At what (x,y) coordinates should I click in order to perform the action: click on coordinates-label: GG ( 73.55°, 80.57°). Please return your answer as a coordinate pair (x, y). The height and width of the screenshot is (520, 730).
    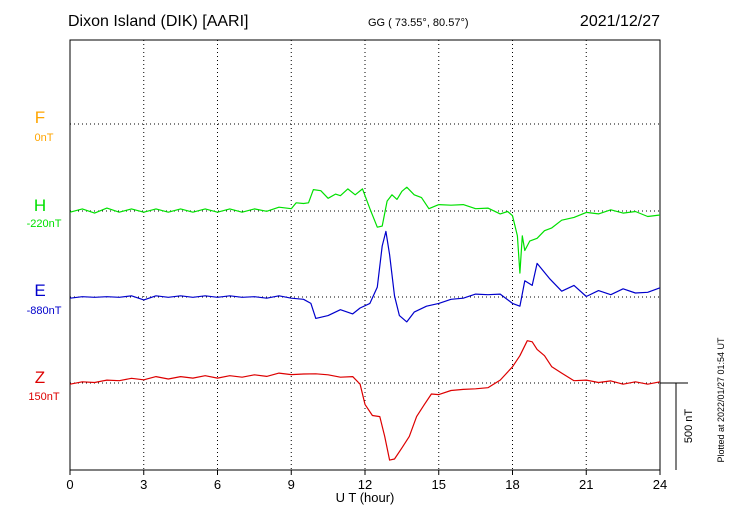
    Looking at the image, I should click on (418, 23).